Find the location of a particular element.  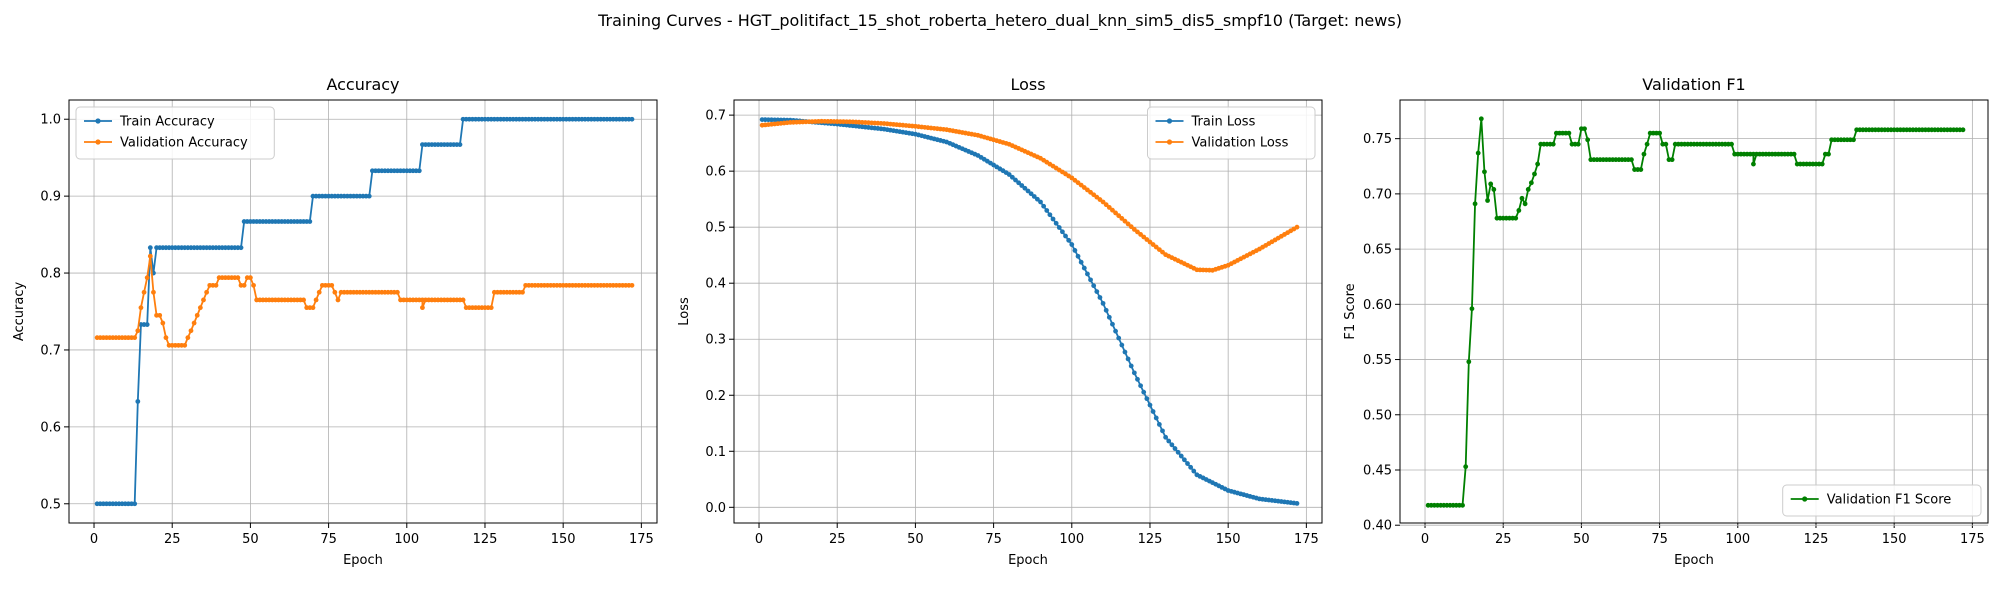

y-tick-label: 0.60 is located at coordinates (1377, 305).